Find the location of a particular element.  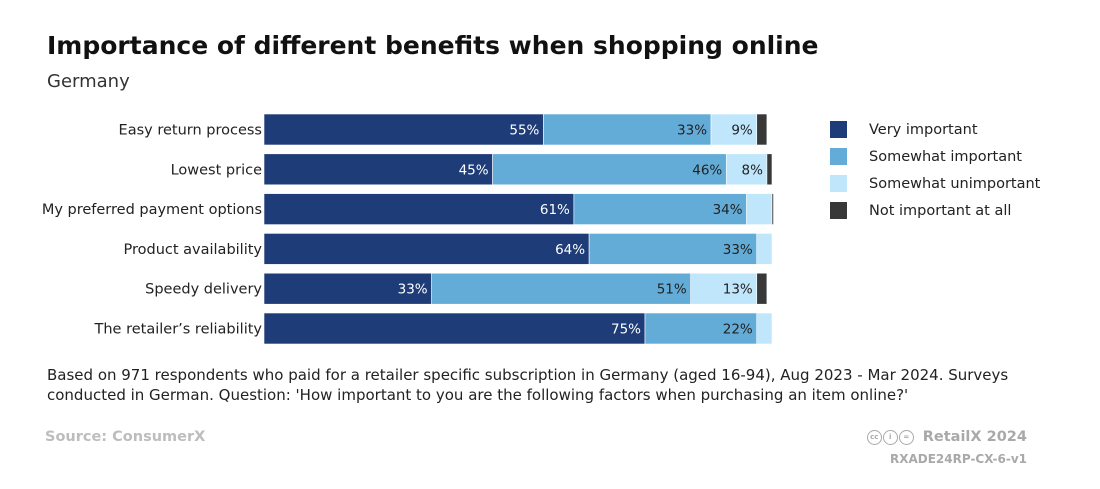

legend-label: Very important is located at coordinates (923, 129).